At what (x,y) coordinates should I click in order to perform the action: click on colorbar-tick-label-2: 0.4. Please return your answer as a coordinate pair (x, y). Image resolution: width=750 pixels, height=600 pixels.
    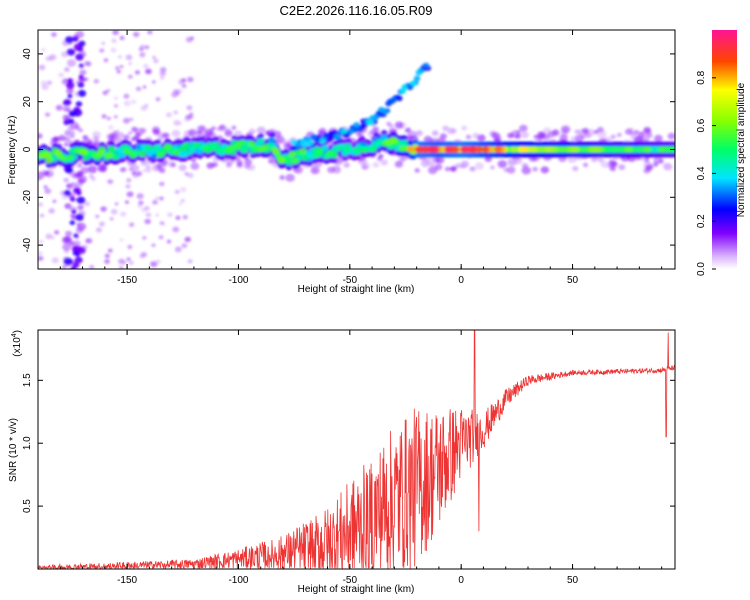
    Looking at the image, I should click on (701, 173).